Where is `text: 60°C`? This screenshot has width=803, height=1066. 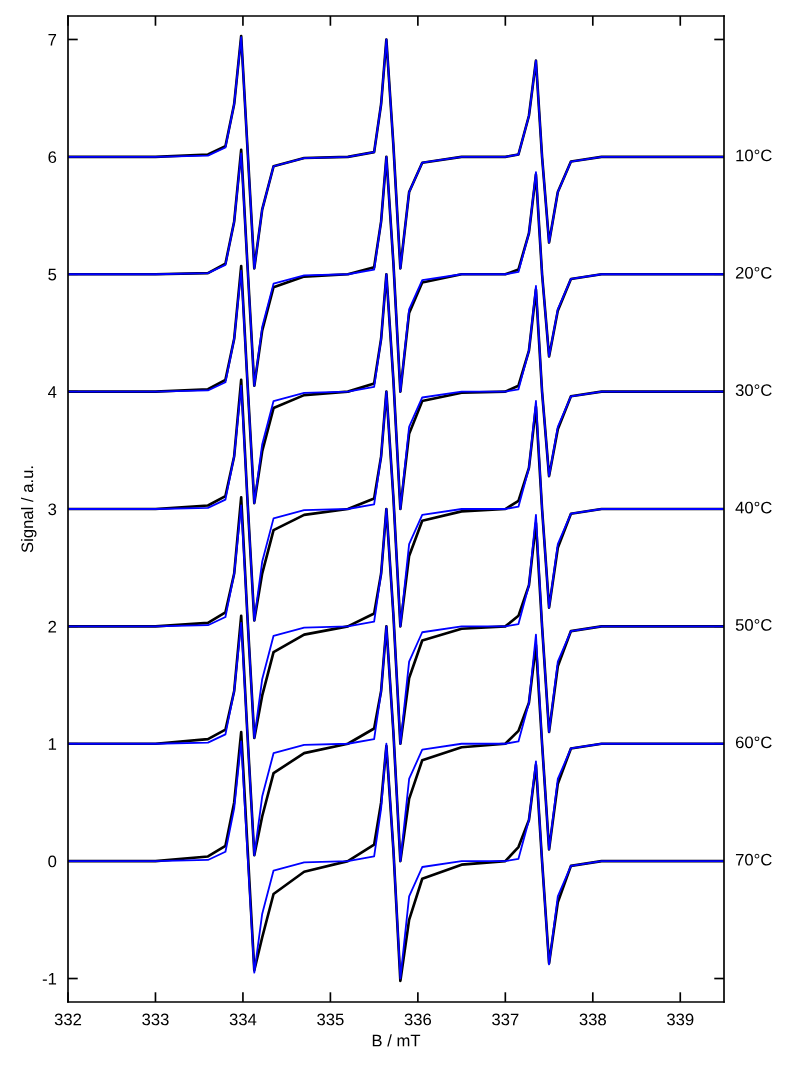
text: 60°C is located at coordinates (753, 742).